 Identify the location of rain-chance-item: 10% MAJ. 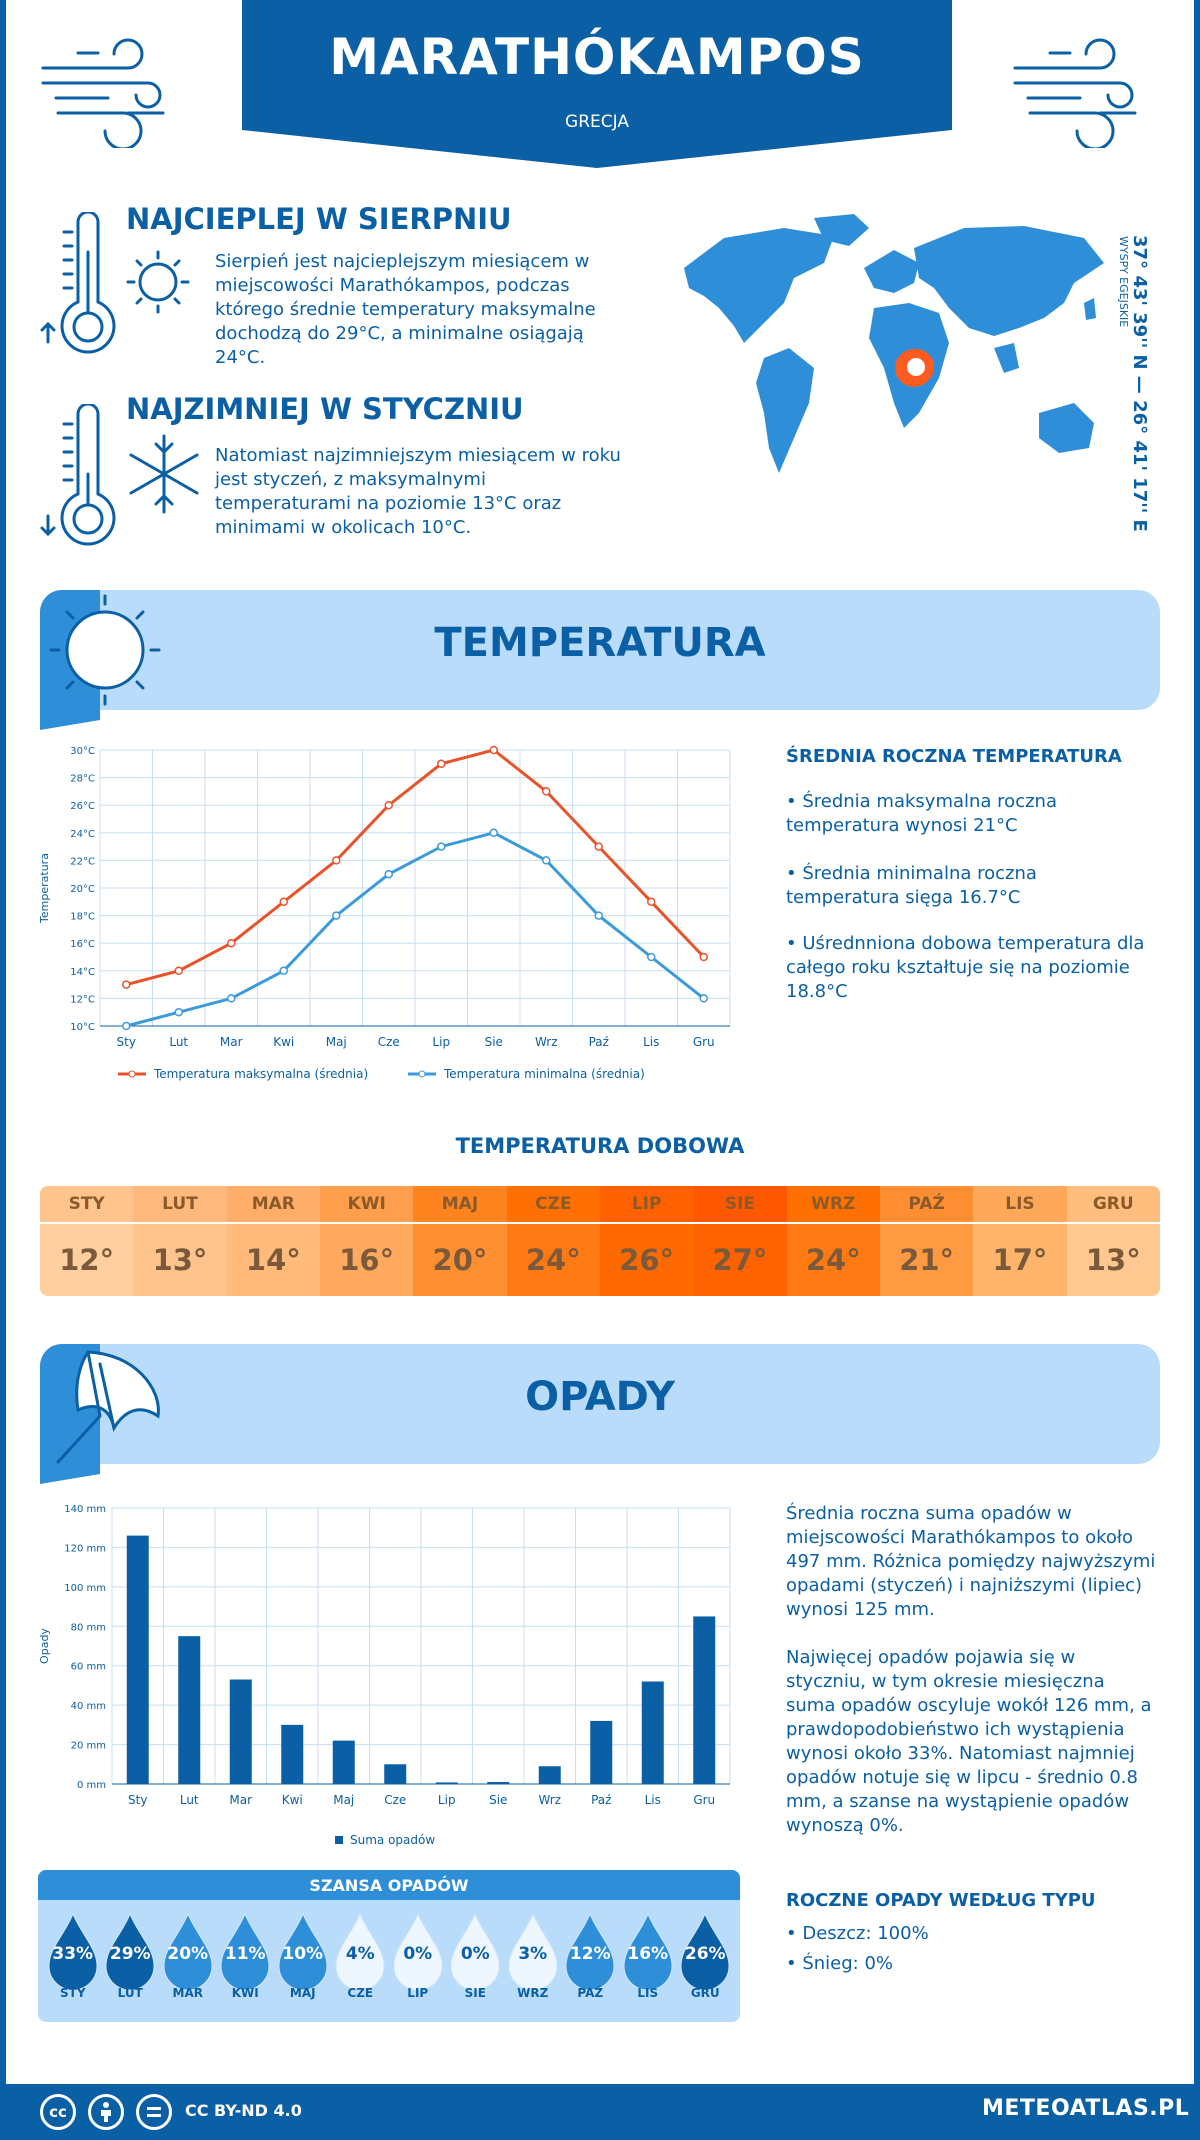
(303, 1950).